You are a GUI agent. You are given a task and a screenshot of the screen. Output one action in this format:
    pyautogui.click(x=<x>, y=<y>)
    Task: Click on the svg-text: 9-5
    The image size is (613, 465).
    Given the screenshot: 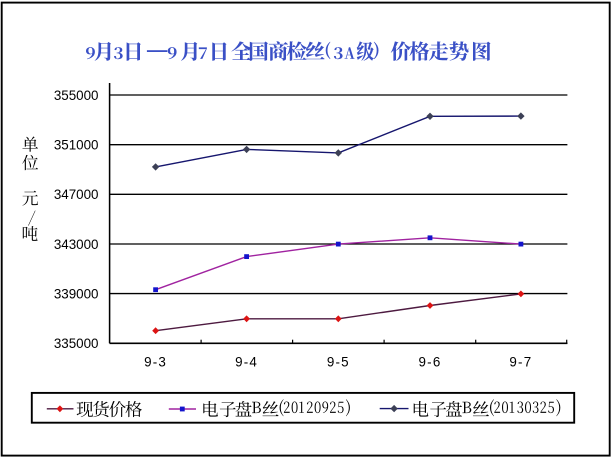 What is the action you would take?
    pyautogui.click(x=338, y=362)
    